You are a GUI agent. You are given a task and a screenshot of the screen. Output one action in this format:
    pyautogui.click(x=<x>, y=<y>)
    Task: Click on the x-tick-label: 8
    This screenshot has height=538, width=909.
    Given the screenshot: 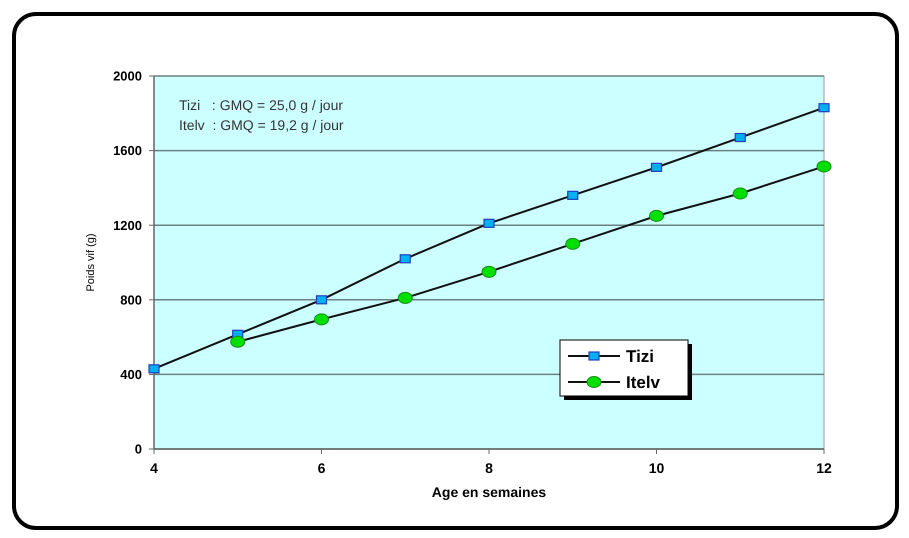 What is the action you would take?
    pyautogui.click(x=489, y=468)
    